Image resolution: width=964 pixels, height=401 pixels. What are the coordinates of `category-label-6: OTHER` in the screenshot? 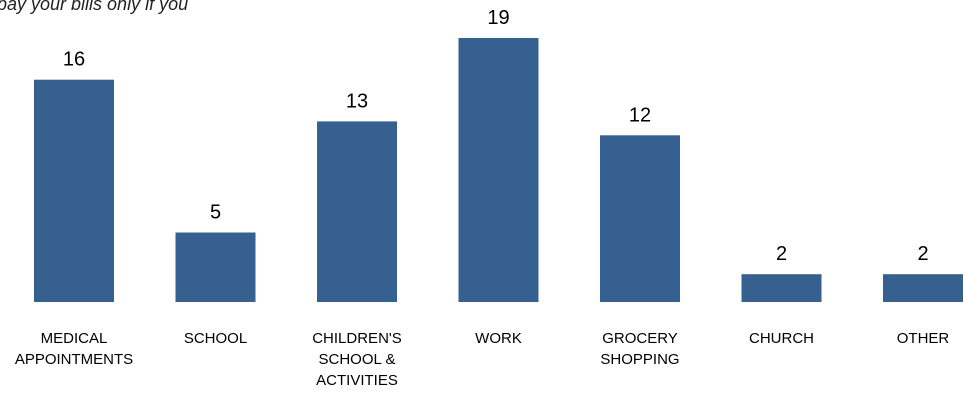 It's located at (923, 338).